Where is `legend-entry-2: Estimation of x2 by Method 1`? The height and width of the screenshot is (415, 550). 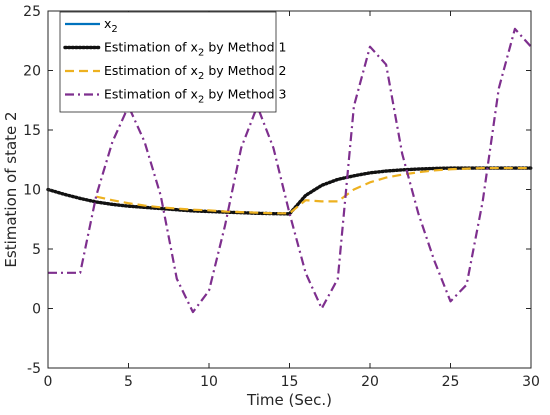 legend-entry-2: Estimation of x2 by Method 1 is located at coordinates (195, 49).